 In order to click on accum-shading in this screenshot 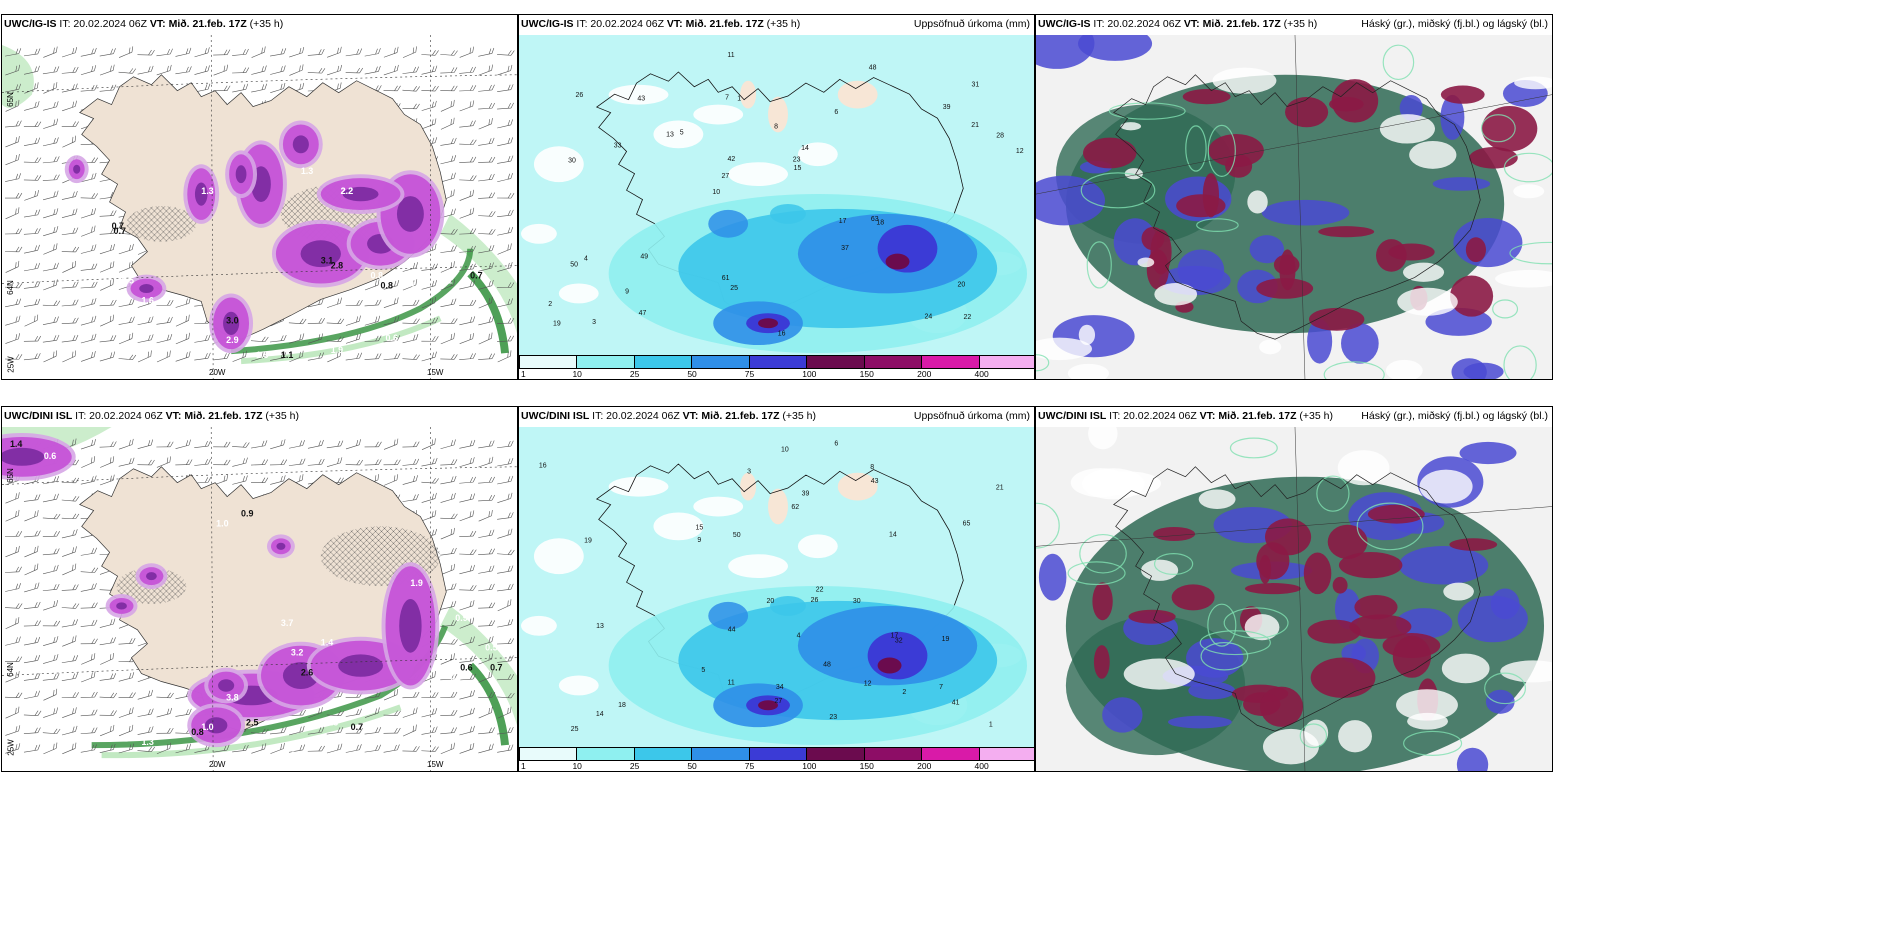, I will do `click(818, 274)`.